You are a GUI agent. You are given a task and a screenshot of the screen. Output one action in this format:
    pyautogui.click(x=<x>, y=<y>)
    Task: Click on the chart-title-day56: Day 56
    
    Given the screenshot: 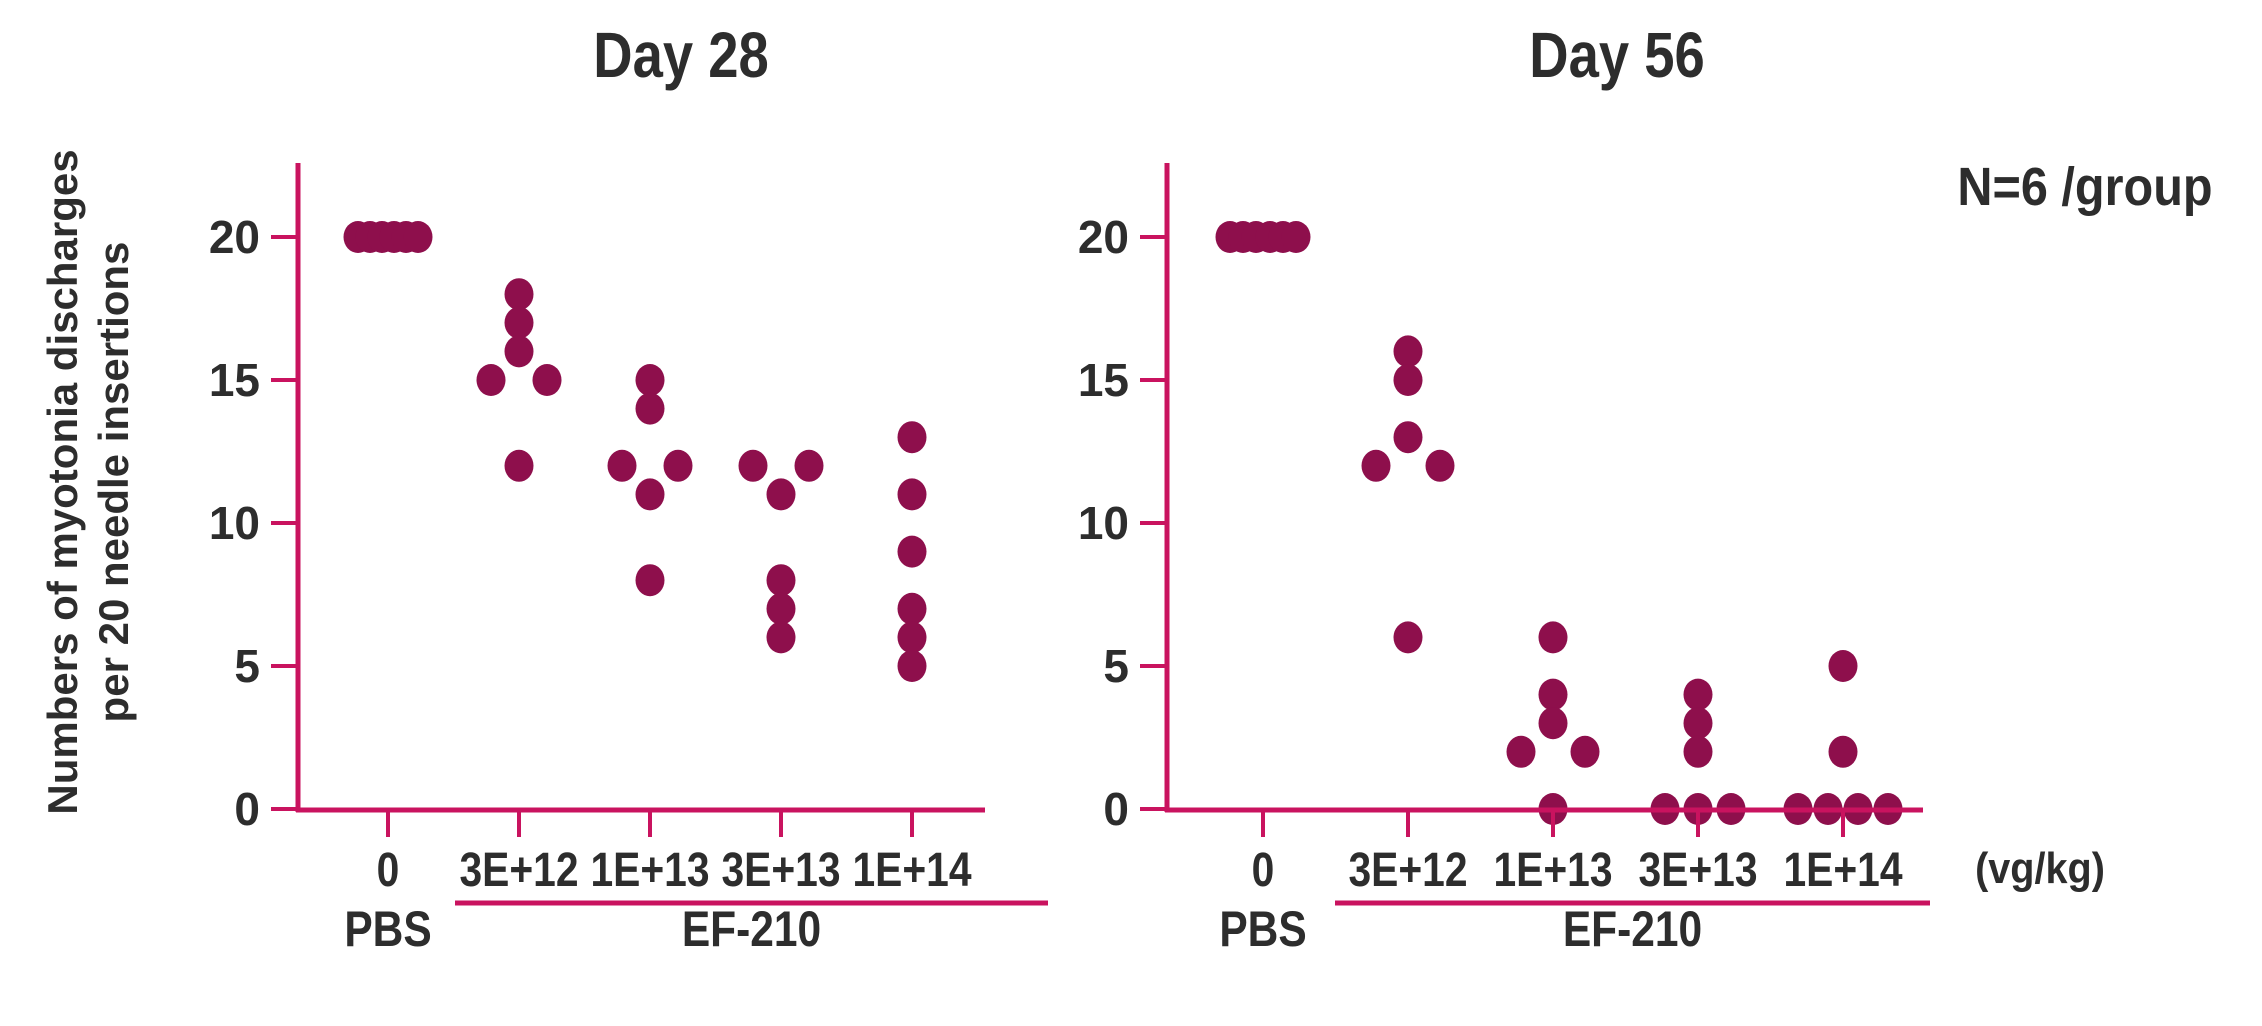 What is the action you would take?
    pyautogui.click(x=1617, y=55)
    